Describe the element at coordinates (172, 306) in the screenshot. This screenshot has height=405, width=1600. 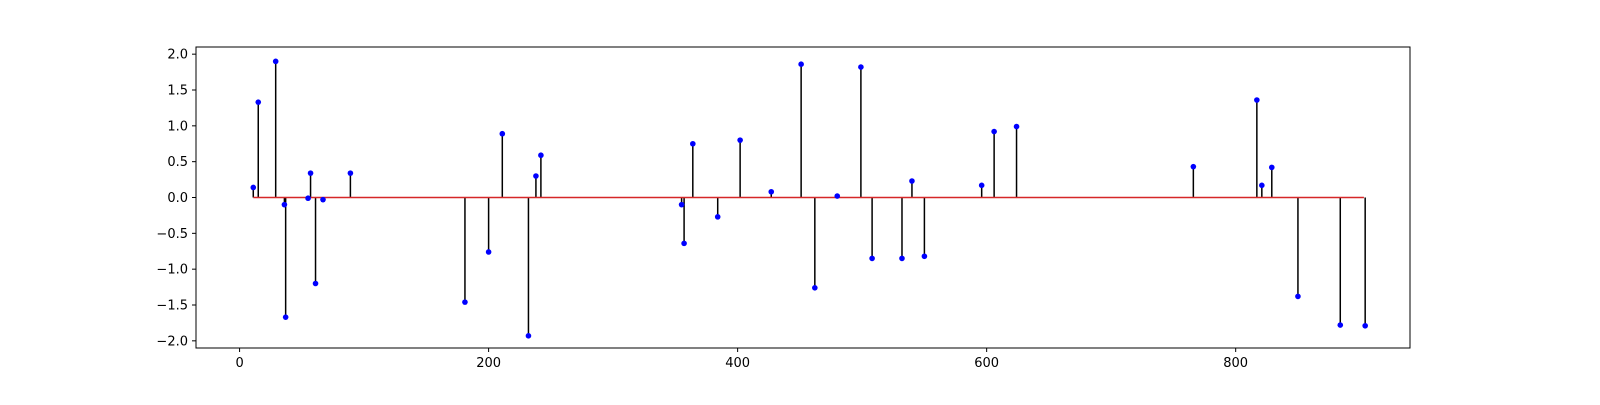
I see `y-tick-label: −1.5` at that location.